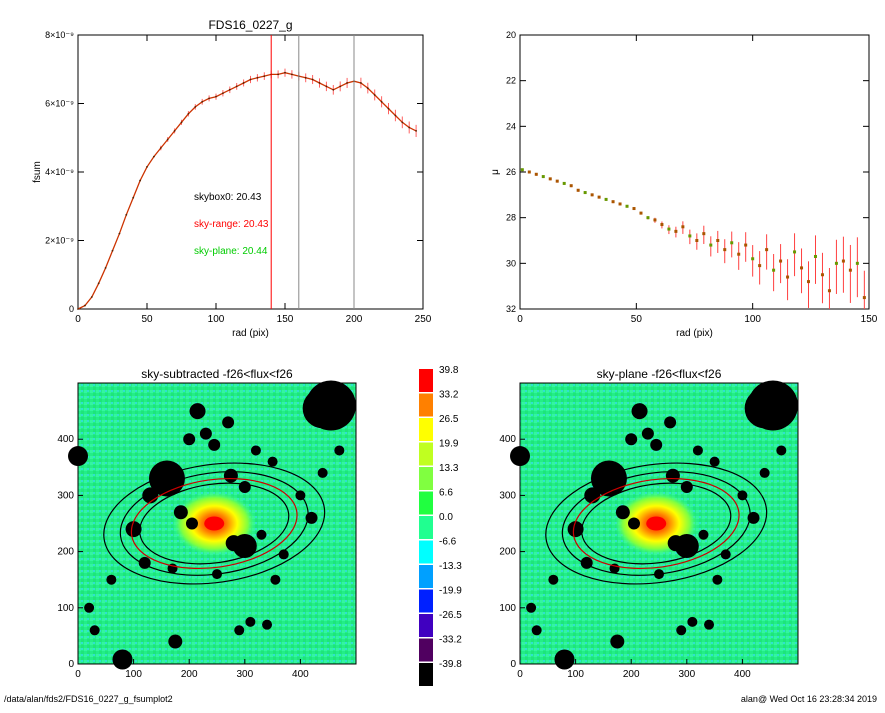 This screenshot has height=713, width=885. I want to click on y-tick-label: 300, so click(65, 495).